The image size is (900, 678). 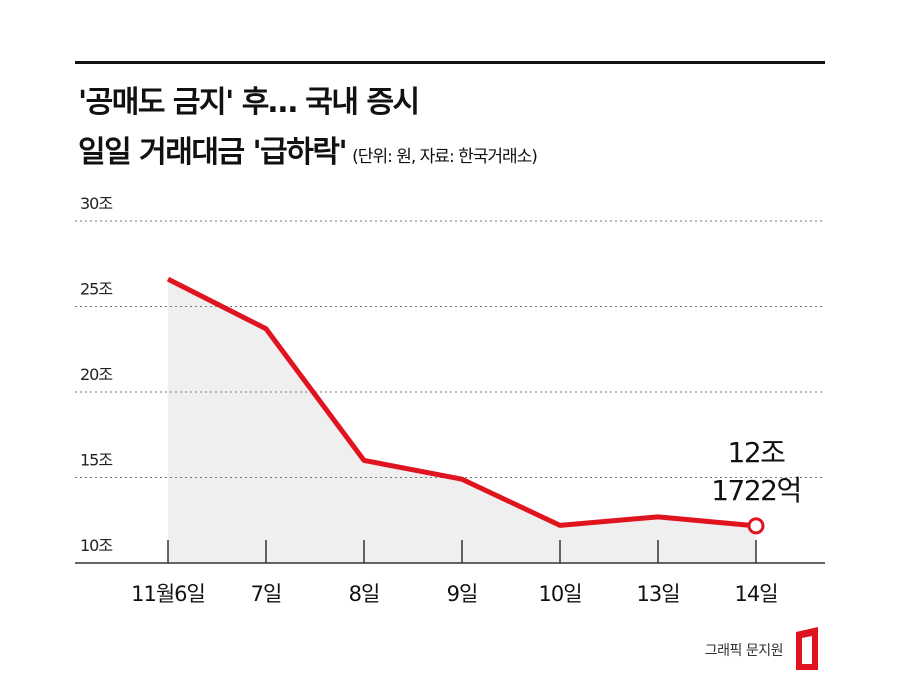 I want to click on x-tick-label: 9일, so click(x=462, y=594).